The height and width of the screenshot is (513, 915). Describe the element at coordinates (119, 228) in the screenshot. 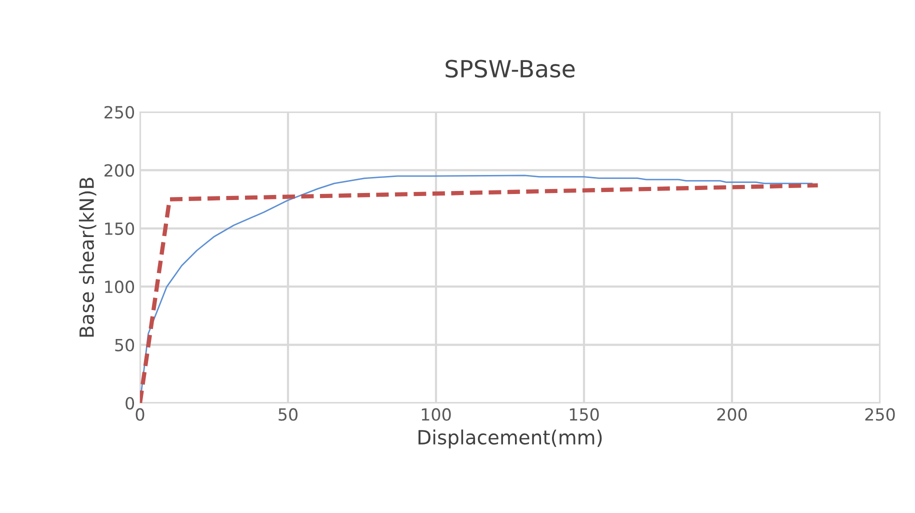

I see `y-tick-label: 150` at that location.